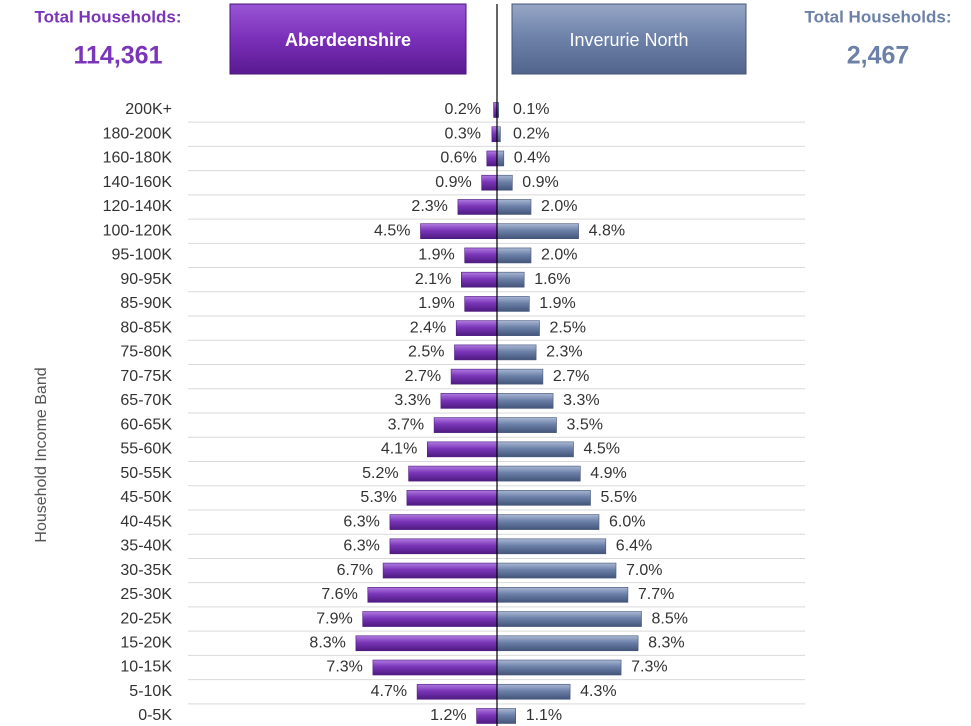 The image size is (971, 726). Describe the element at coordinates (146, 473) in the screenshot. I see `y-tick-label: 50-55K` at that location.